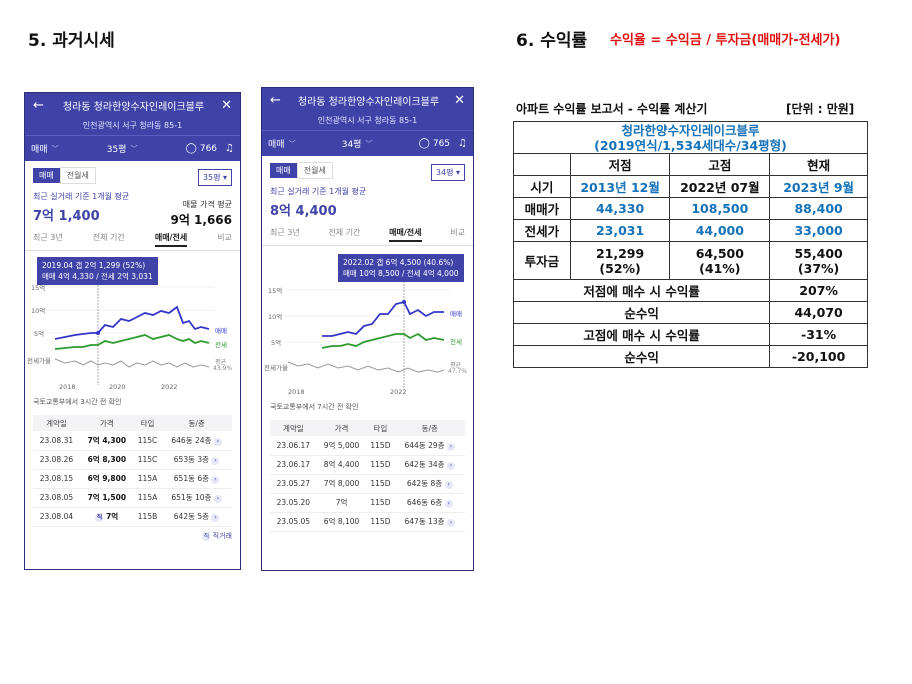 This screenshot has width=912, height=684. What do you see at coordinates (690, 230) in the screenshot?
I see `row-jeonse: 전세가 23,031 44,000 33,000` at bounding box center [690, 230].